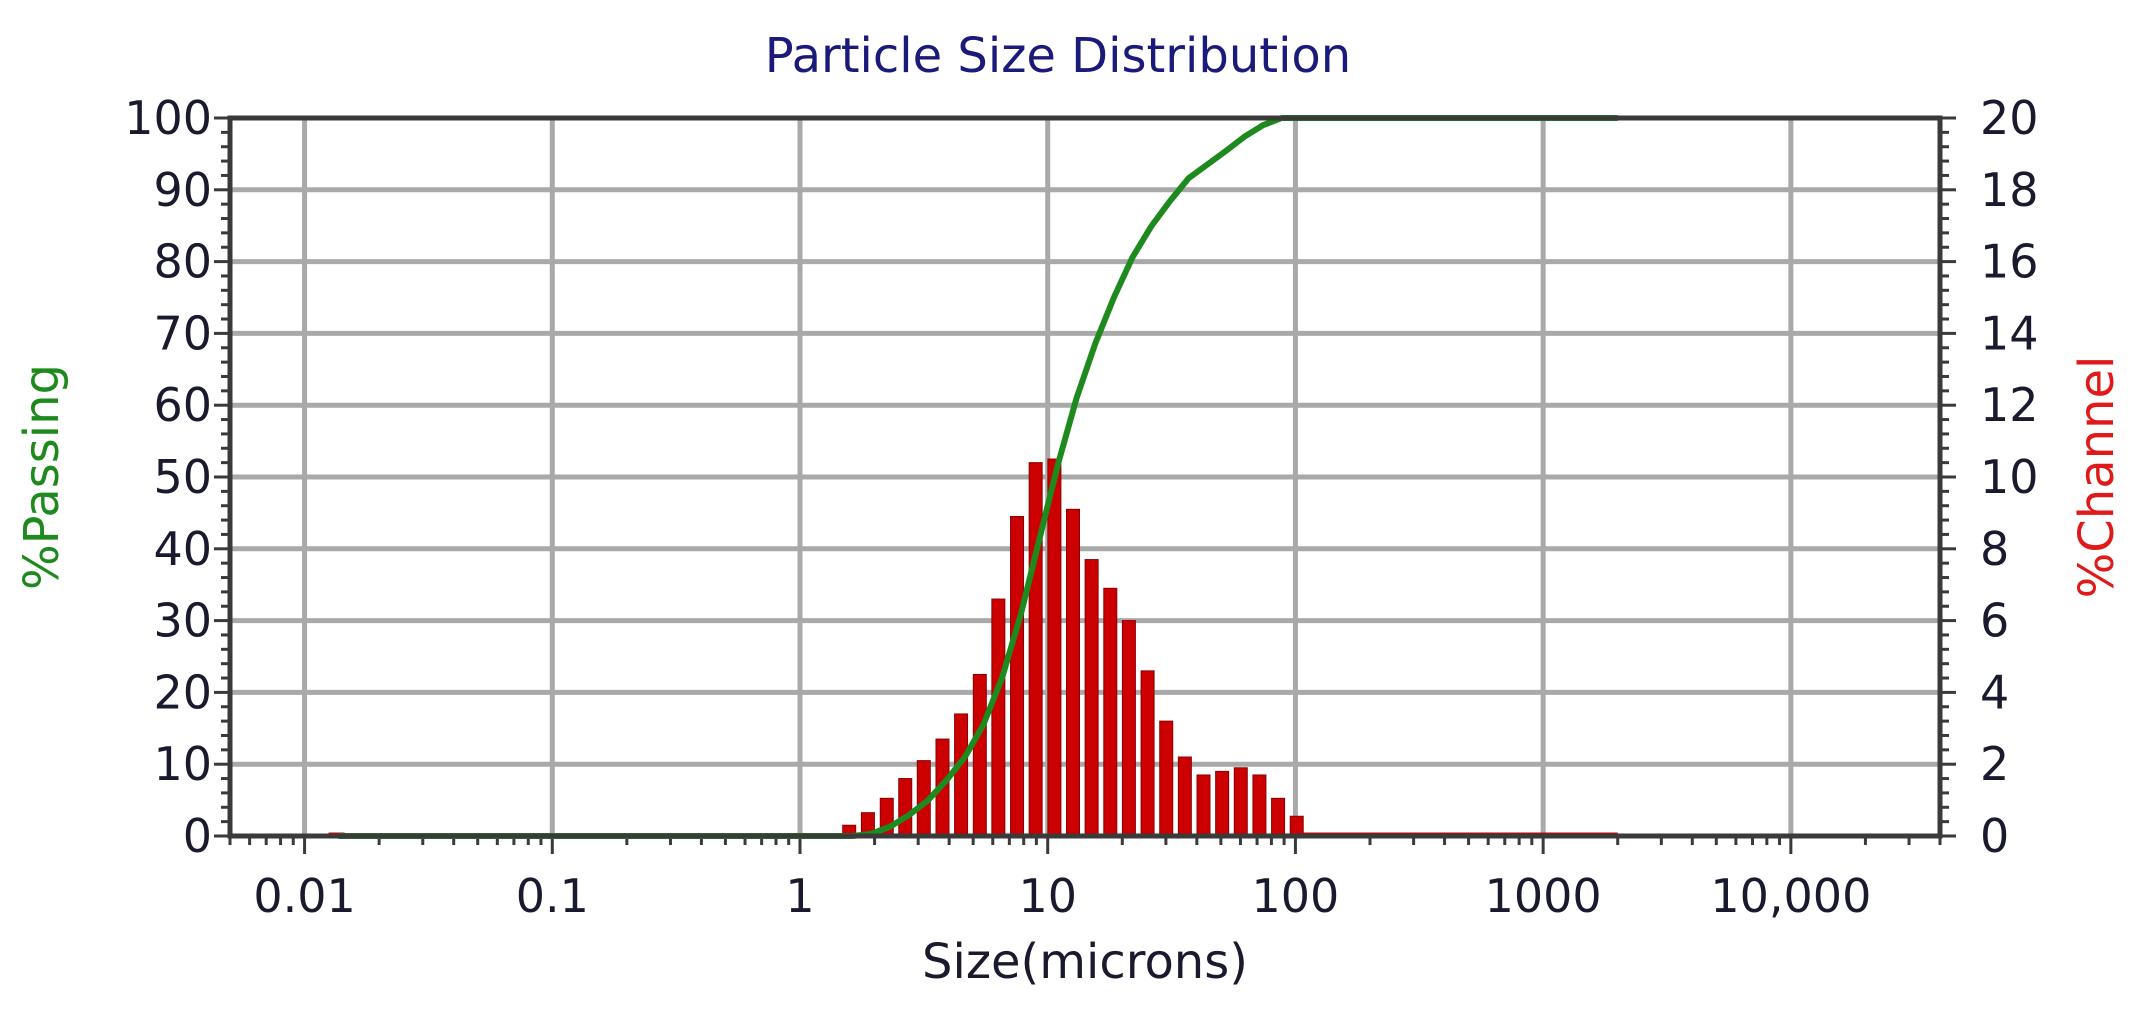 This screenshot has height=1010, width=2147. Describe the element at coordinates (182, 477) in the screenshot. I see `y-left-tick-label: 50` at that location.